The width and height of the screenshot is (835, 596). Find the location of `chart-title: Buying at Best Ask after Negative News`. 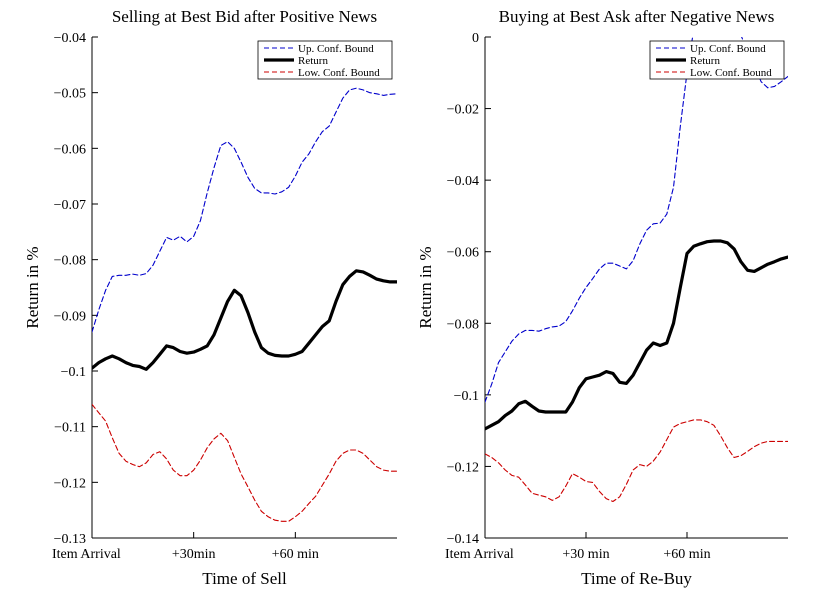

chart-title: Buying at Best Ask after Negative News is located at coordinates (637, 16).